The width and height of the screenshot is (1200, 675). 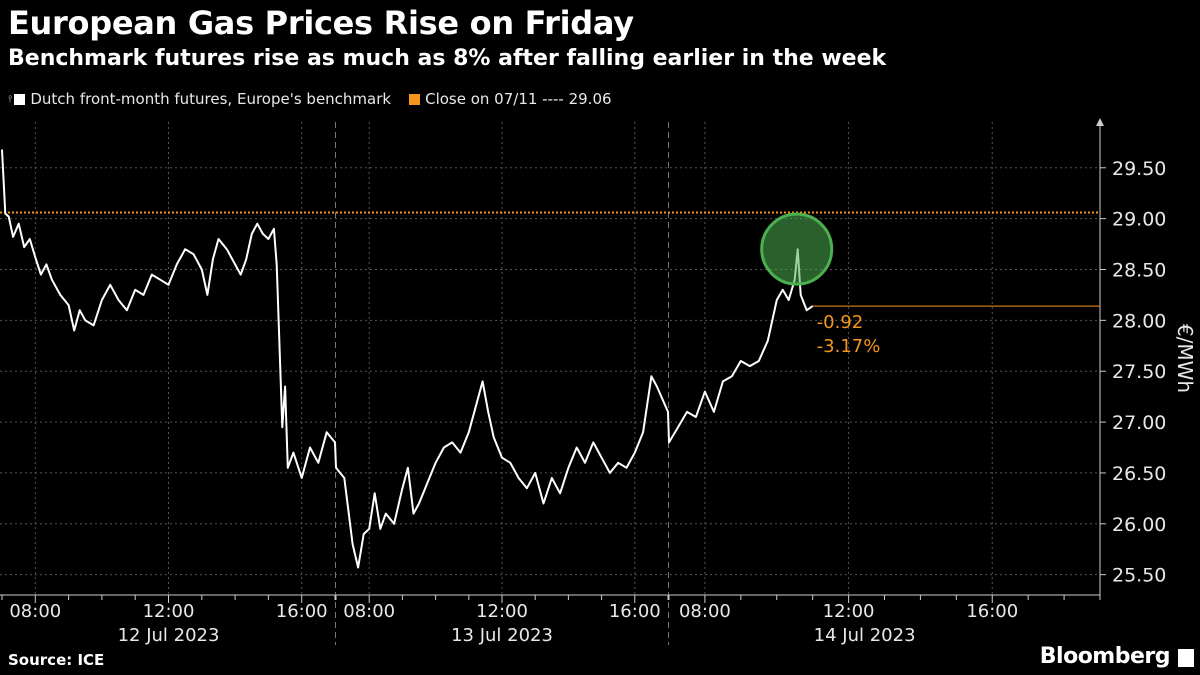 I want to click on y-tick-label: 29.50, so click(x=1139, y=169).